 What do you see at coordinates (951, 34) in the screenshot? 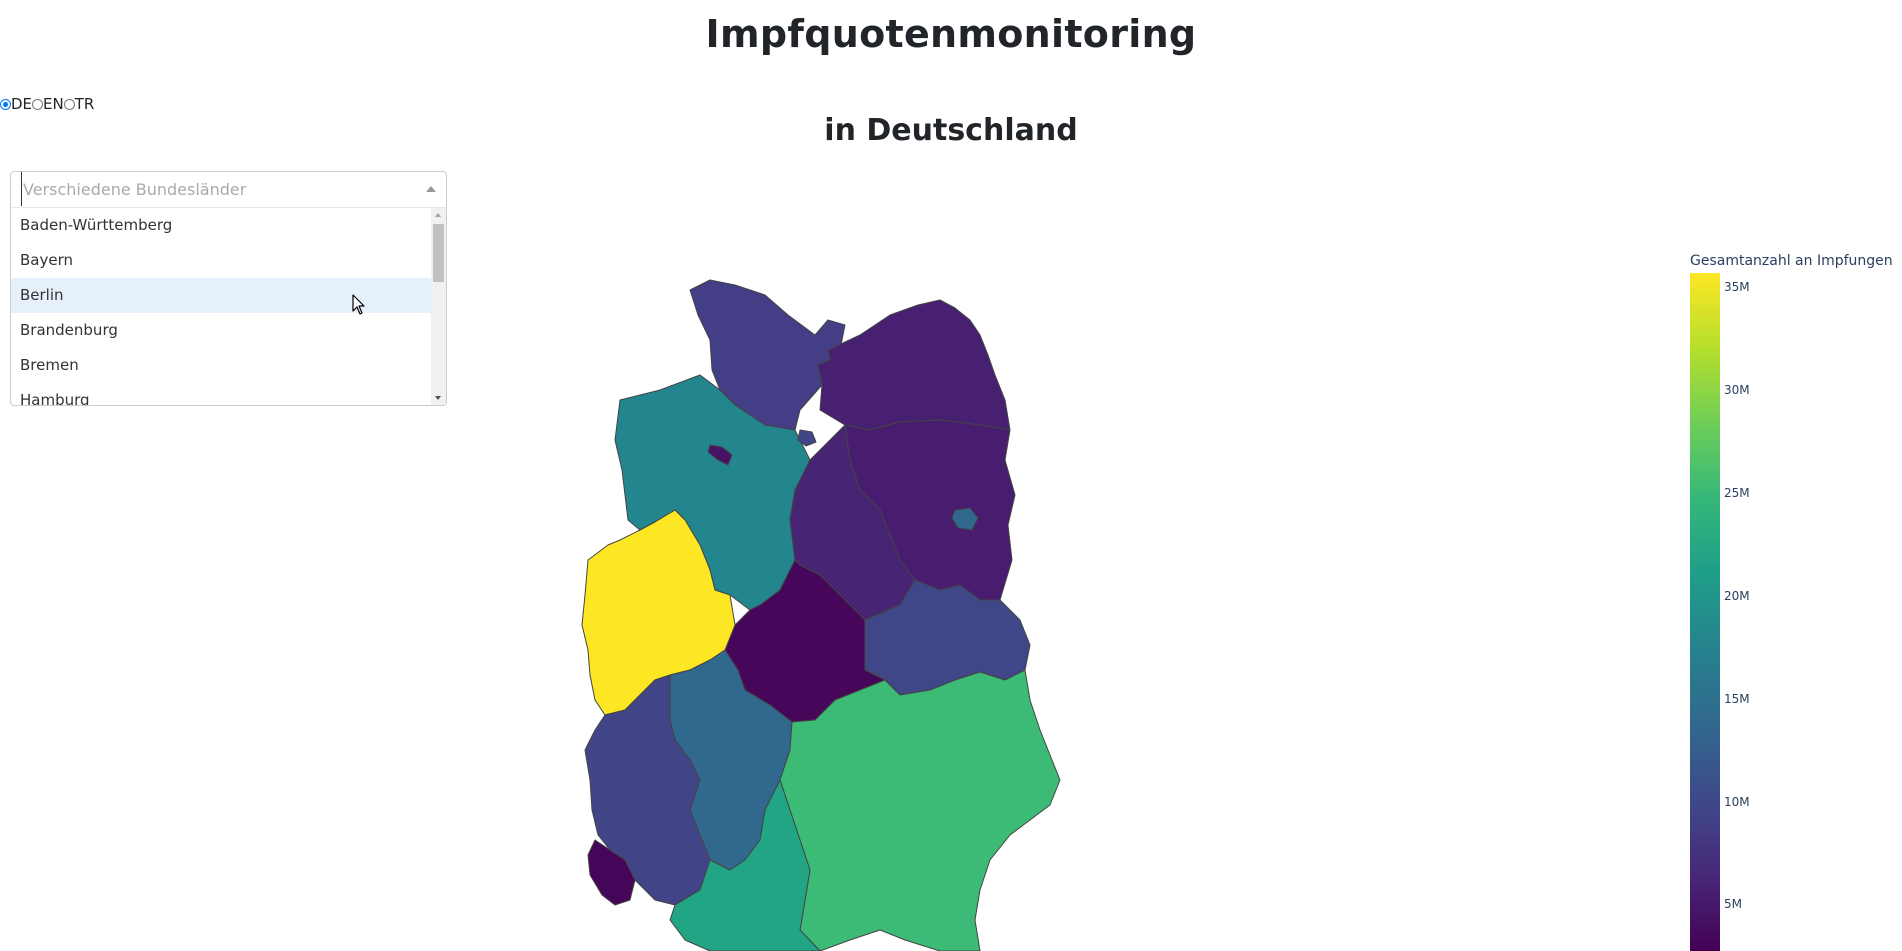
I see `page-title: Impfquotenmonitoring` at bounding box center [951, 34].